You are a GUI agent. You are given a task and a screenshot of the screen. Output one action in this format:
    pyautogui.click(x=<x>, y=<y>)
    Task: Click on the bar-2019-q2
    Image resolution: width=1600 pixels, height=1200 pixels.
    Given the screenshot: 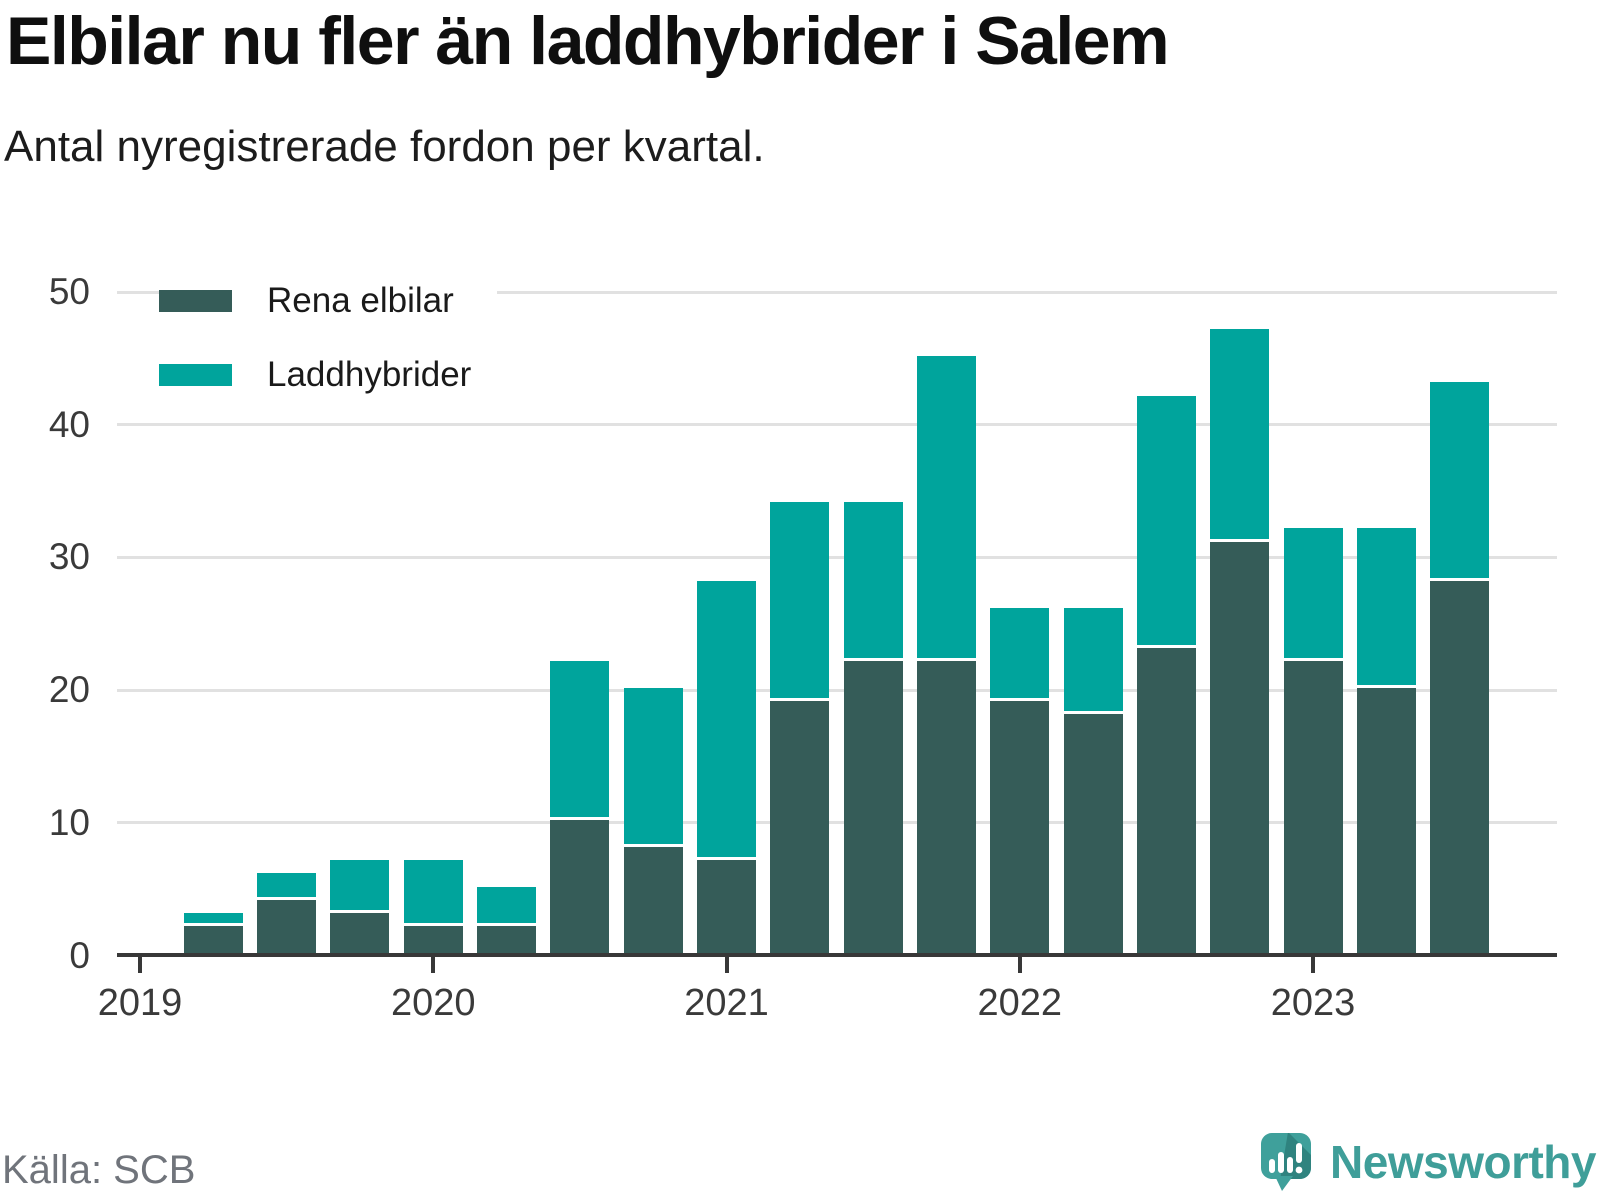 What is the action you would take?
    pyautogui.click(x=213, y=933)
    